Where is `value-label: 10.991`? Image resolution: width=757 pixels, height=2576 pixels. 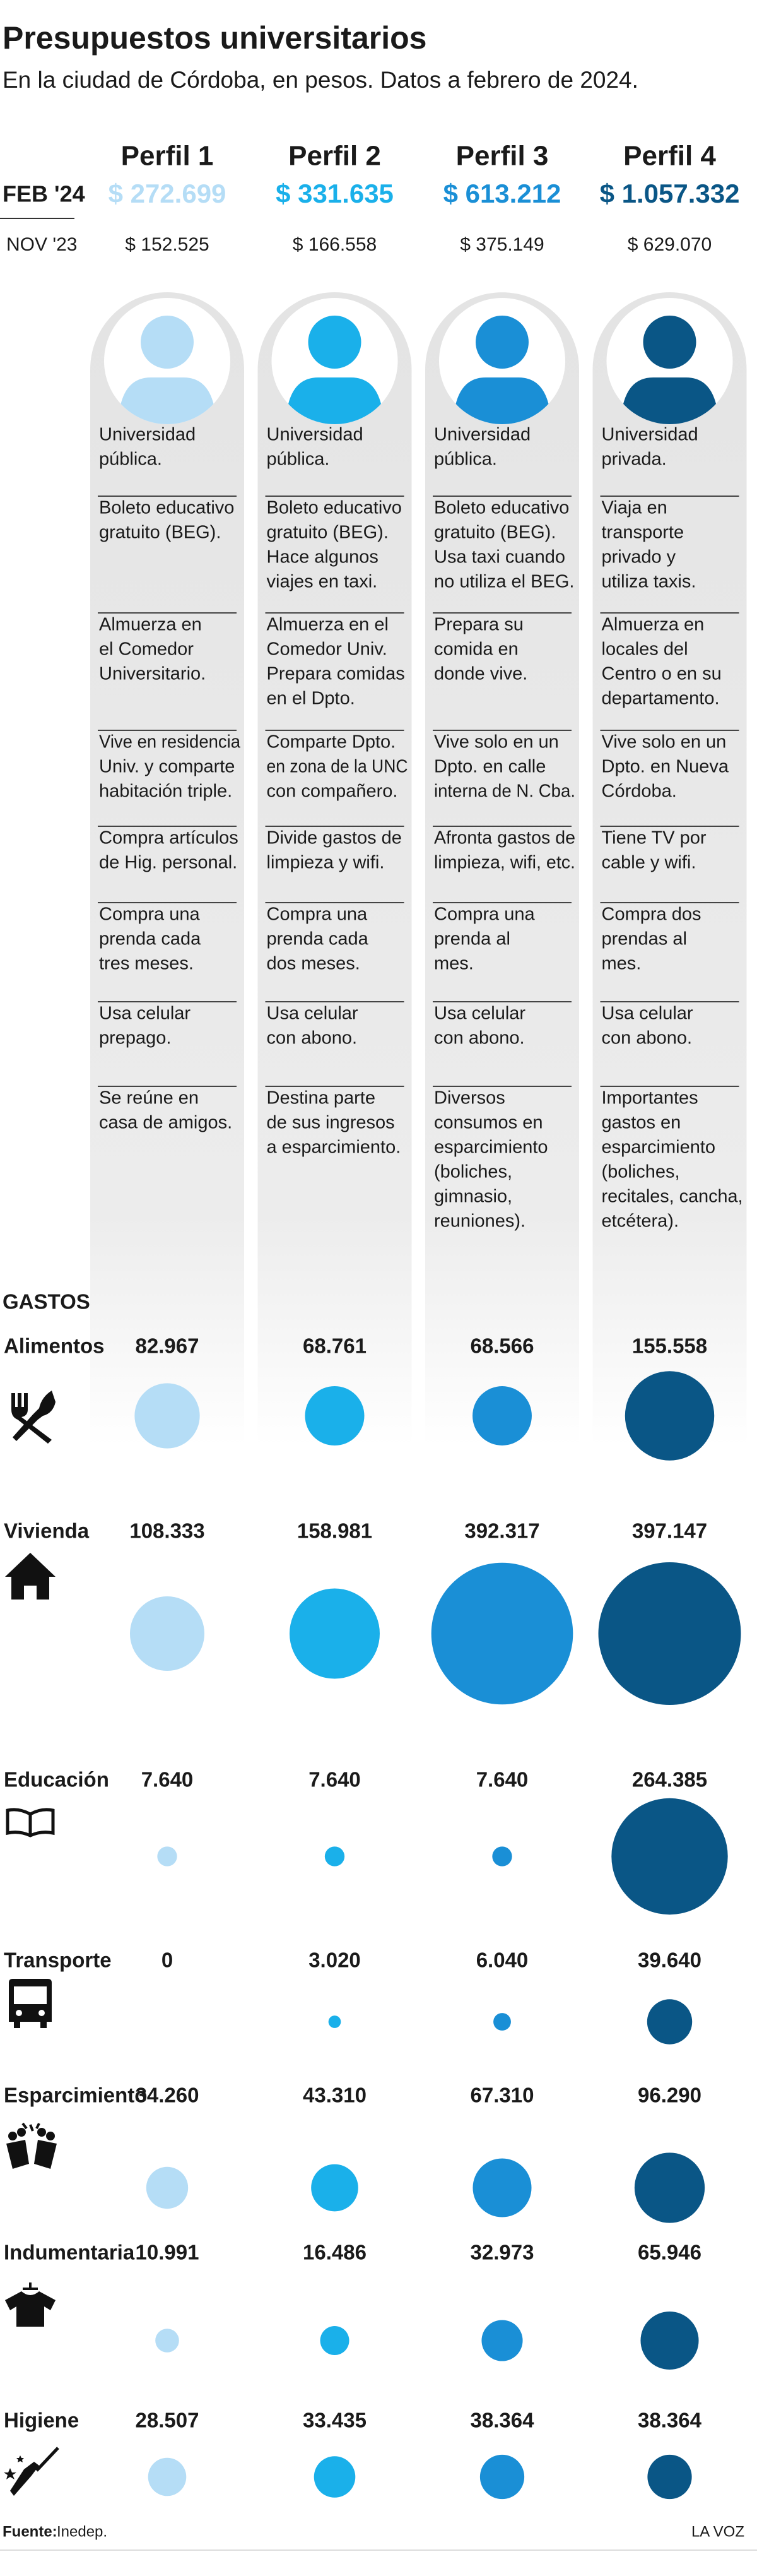 value-label: 10.991 is located at coordinates (167, 2252).